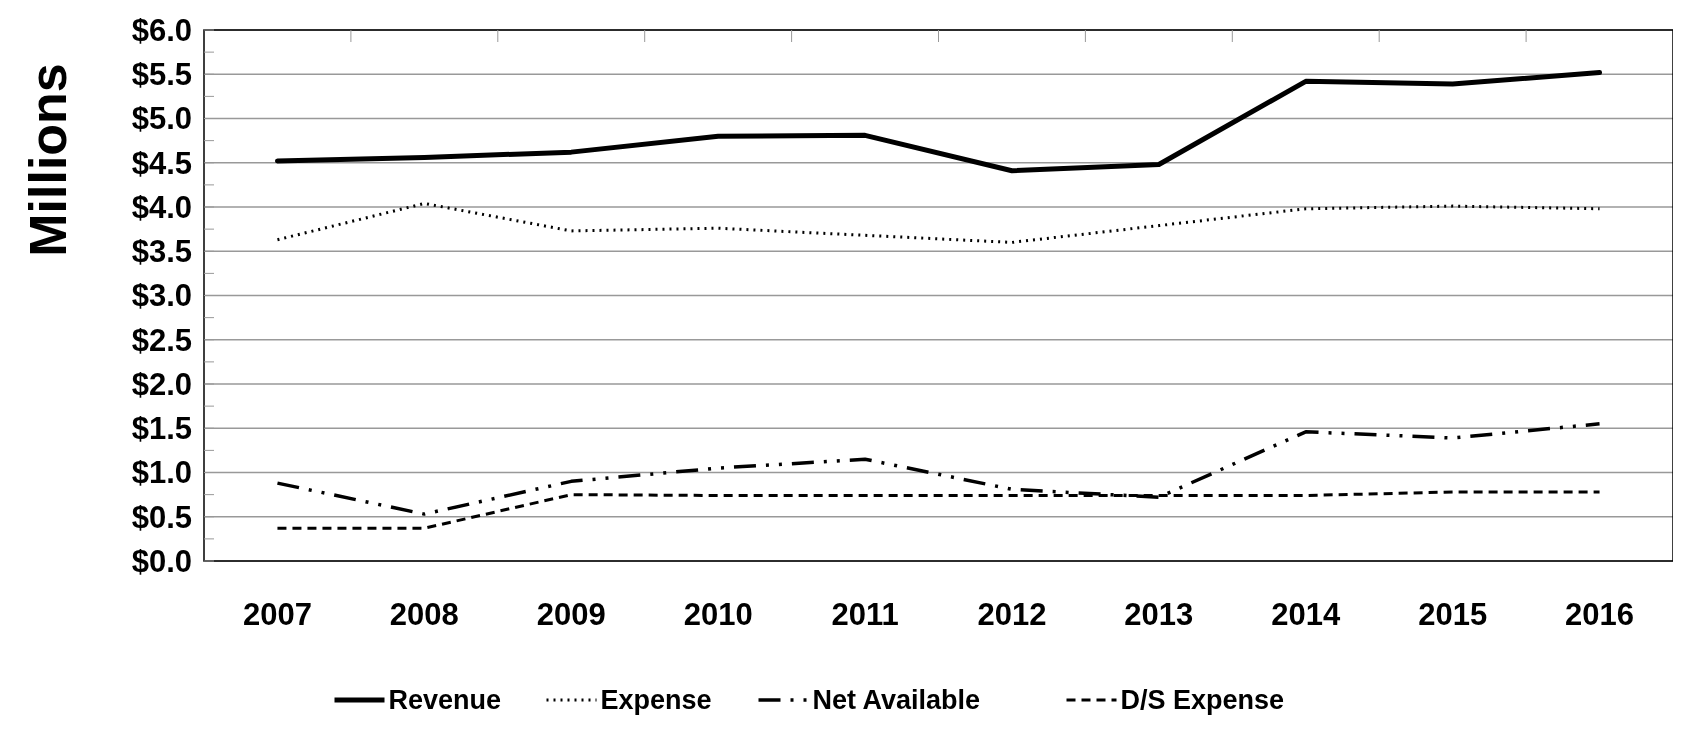 This screenshot has height=729, width=1681. I want to click on y-tick-label: $6.0, so click(161, 30).